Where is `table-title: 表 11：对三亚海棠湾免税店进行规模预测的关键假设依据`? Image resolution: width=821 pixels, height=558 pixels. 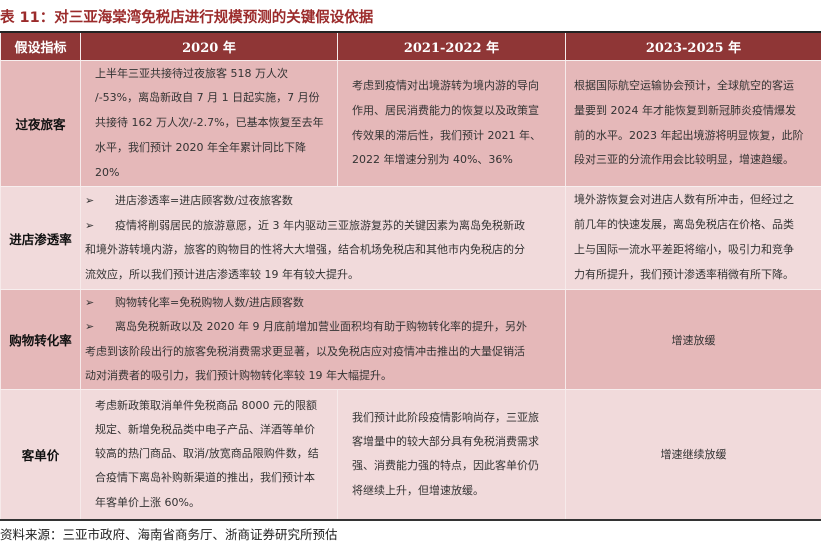
table-title: 表 11：对三亚海棠湾免税店进行规模预测的关键假设依据 is located at coordinates (187, 18).